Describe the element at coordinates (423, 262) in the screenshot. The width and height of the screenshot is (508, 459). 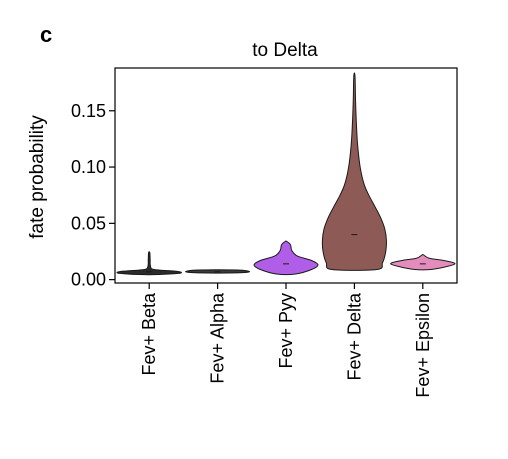
I see `violin-fev-epsilon` at that location.